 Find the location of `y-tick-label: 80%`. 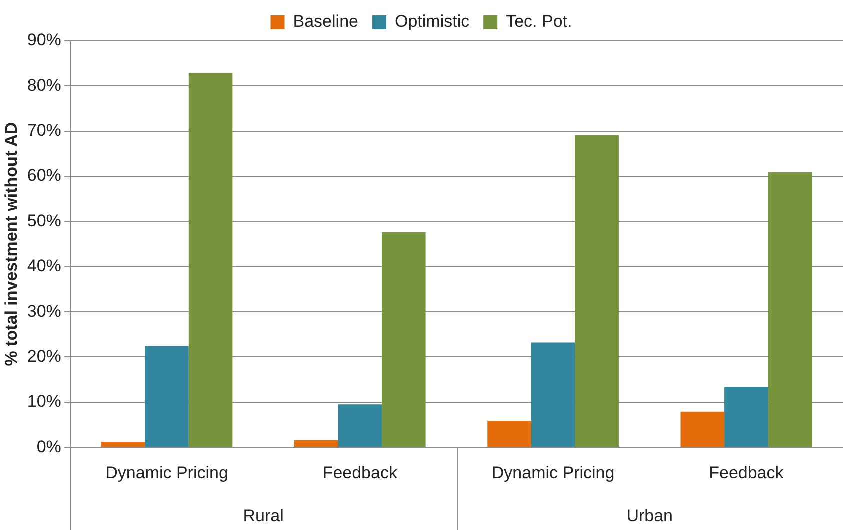

y-tick-label: 80% is located at coordinates (44, 85).